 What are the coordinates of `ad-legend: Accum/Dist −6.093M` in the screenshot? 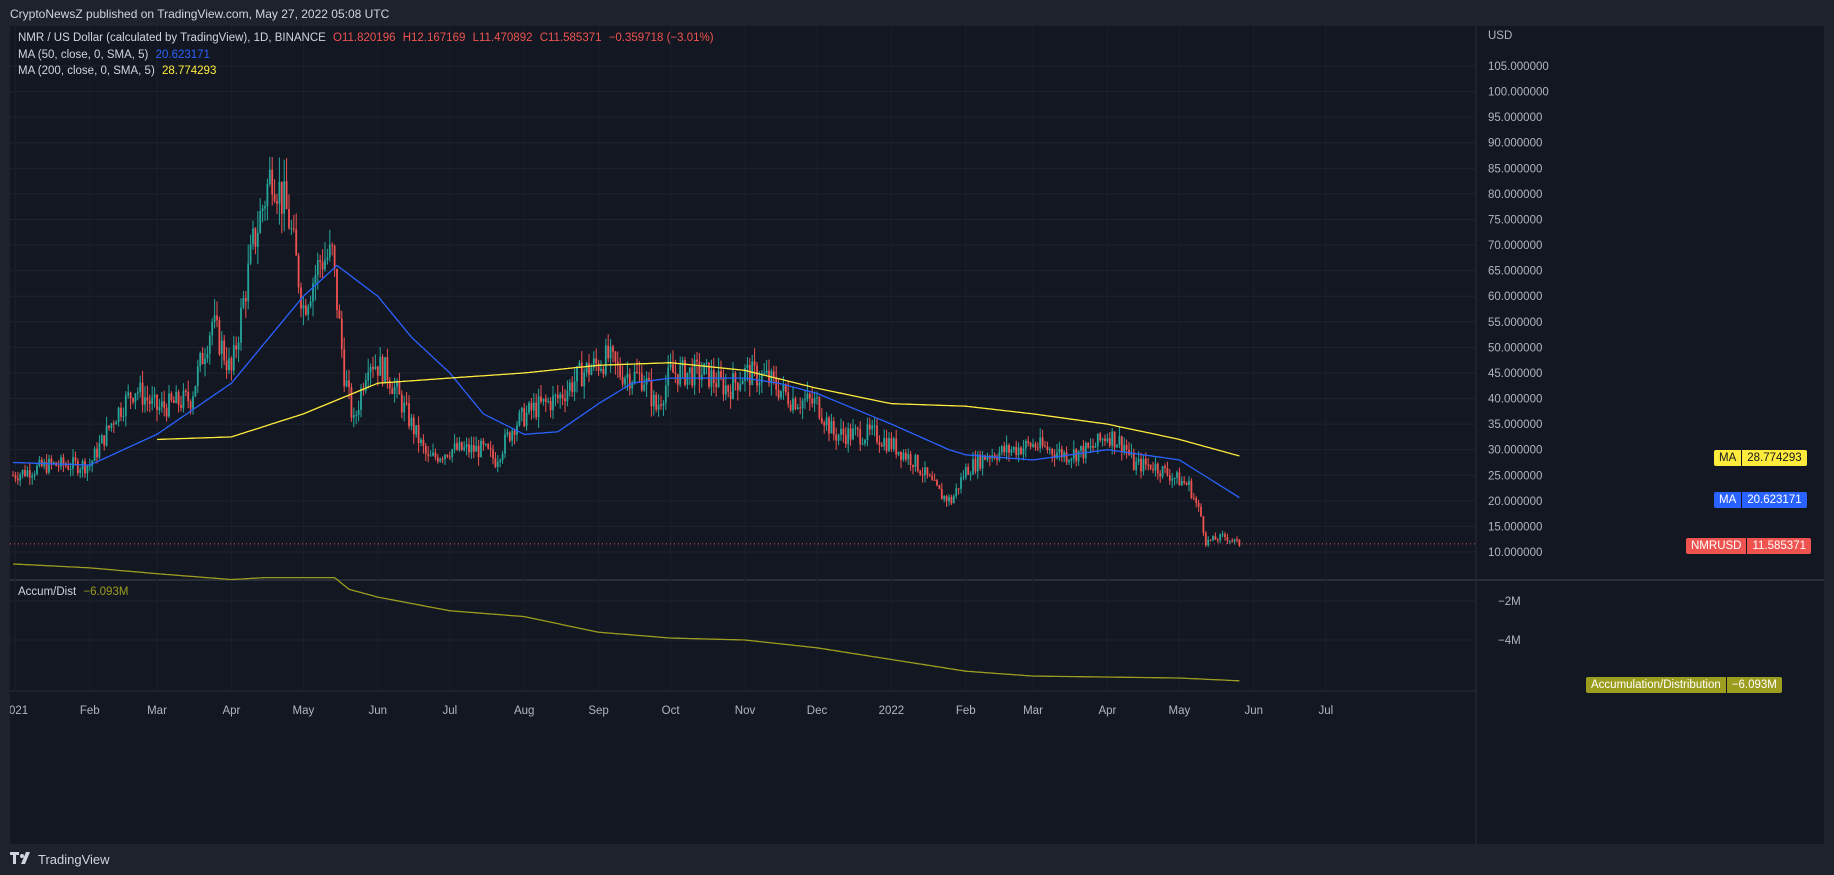 It's located at (73, 592).